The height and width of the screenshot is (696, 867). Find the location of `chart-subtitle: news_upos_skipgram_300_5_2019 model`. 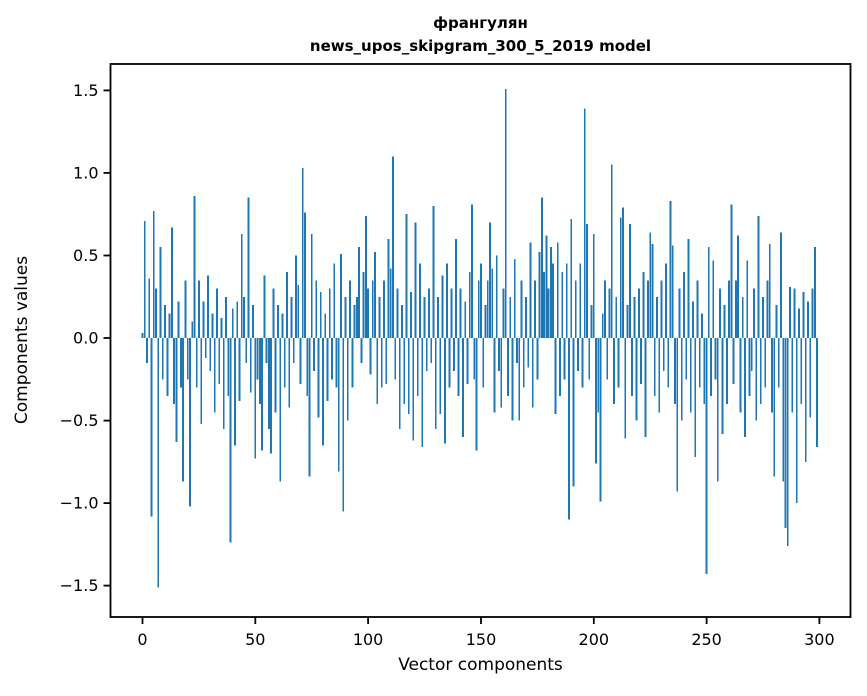

chart-subtitle: news_upos_skipgram_300_5_2019 model is located at coordinates (480, 46).